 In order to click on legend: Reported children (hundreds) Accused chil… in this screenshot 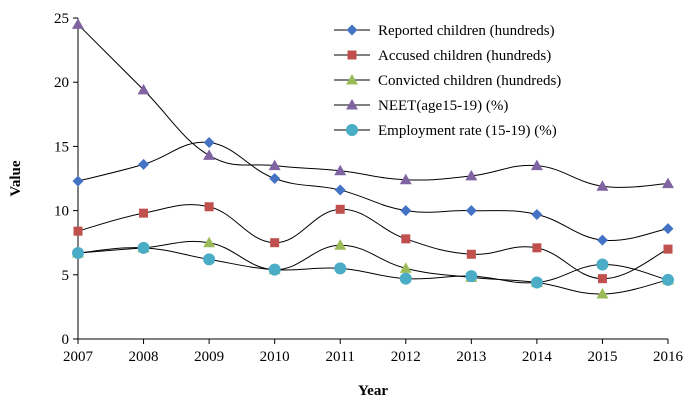, I will do `click(447, 81)`.